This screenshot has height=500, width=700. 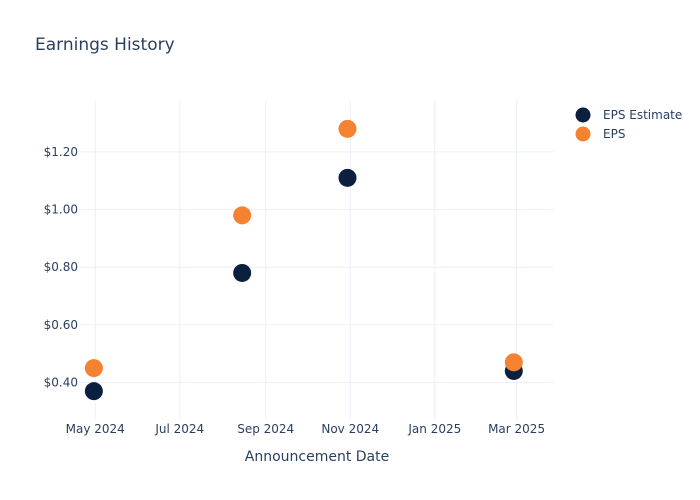 What do you see at coordinates (95, 429) in the screenshot?
I see `x-tick-label: May 2024` at bounding box center [95, 429].